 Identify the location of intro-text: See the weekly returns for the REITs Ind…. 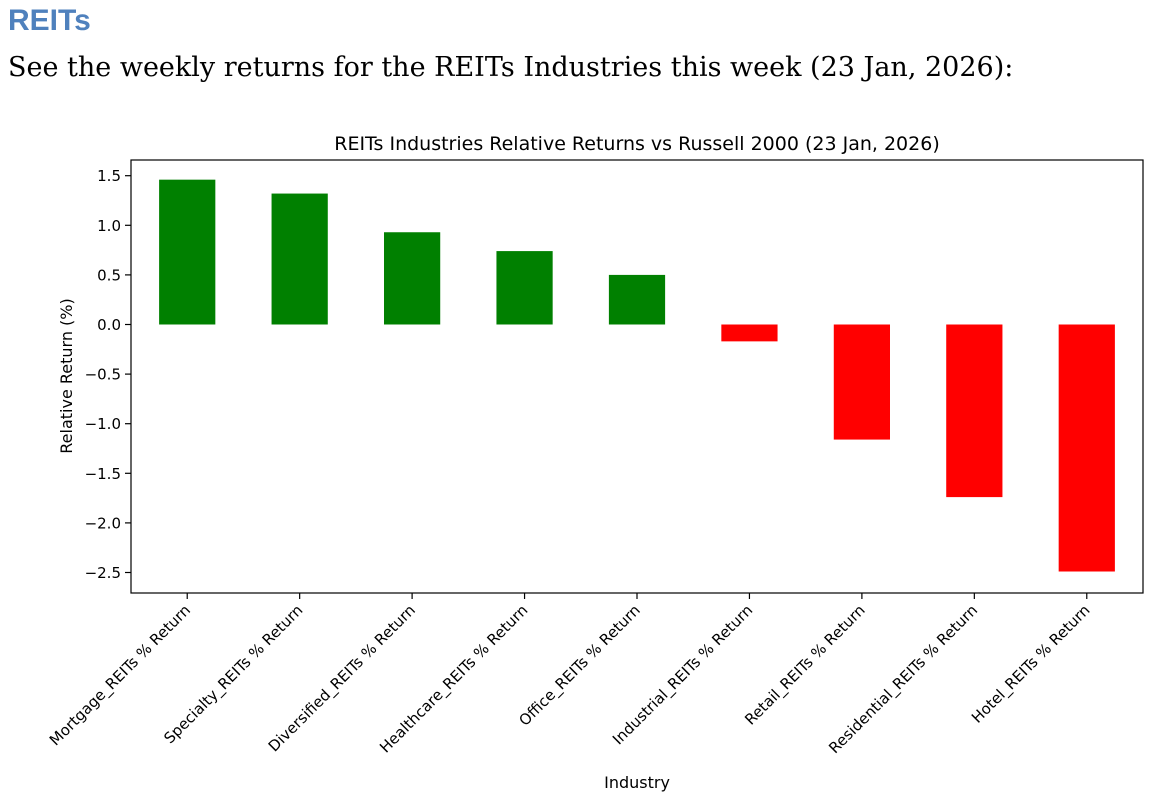
(511, 67).